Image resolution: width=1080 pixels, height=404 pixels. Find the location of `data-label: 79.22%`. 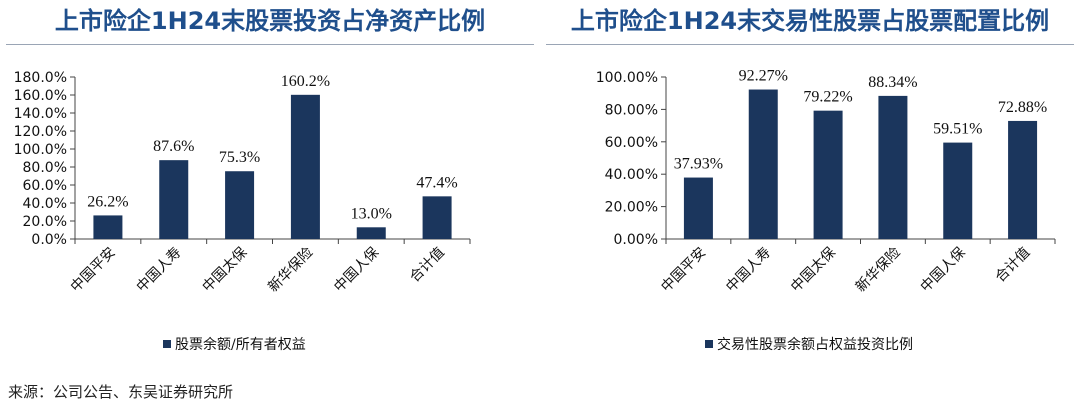

data-label: 79.22% is located at coordinates (827, 97).